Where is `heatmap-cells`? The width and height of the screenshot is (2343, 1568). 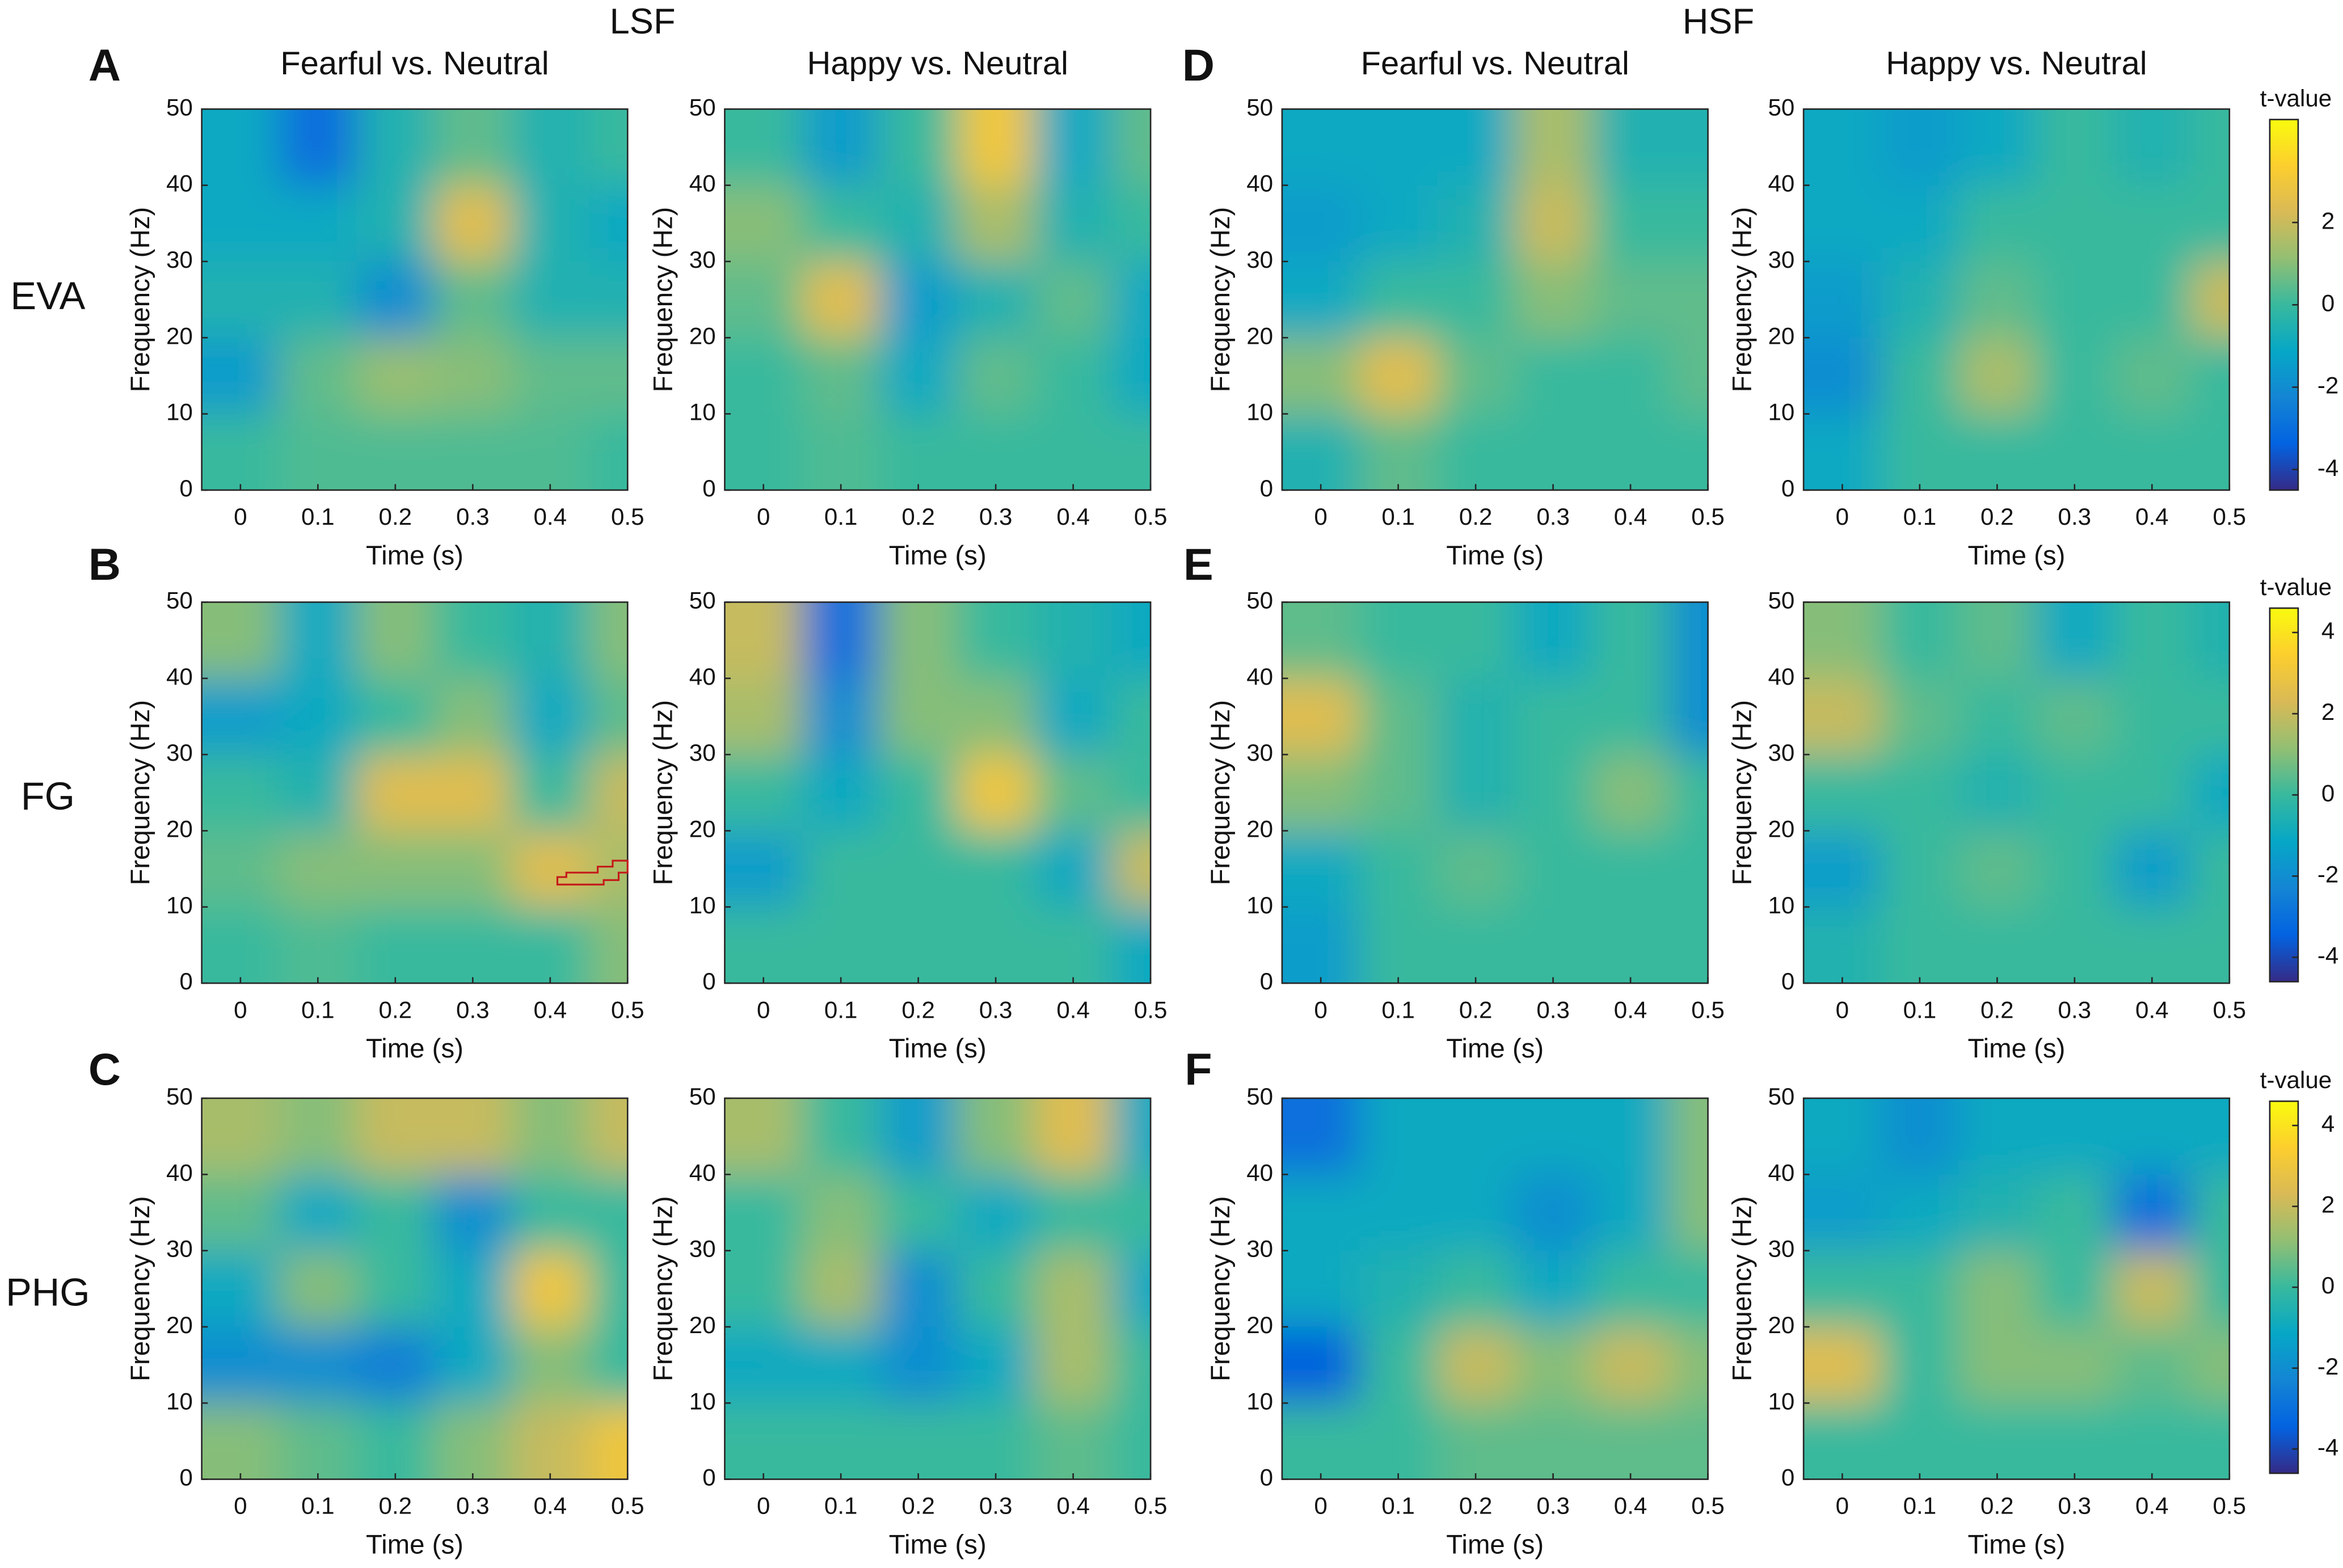 heatmap-cells is located at coordinates (937, 793).